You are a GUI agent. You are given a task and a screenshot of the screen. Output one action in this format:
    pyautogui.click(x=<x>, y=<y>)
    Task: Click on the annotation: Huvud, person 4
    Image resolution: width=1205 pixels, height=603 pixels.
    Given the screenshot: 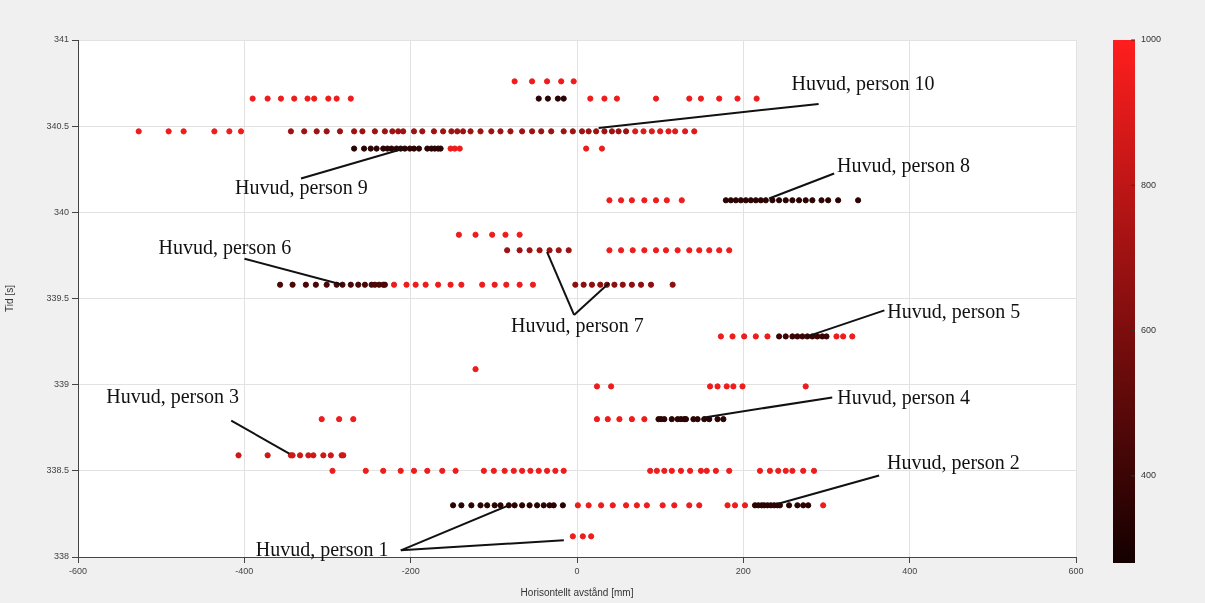 What is the action you would take?
    pyautogui.click(x=904, y=398)
    